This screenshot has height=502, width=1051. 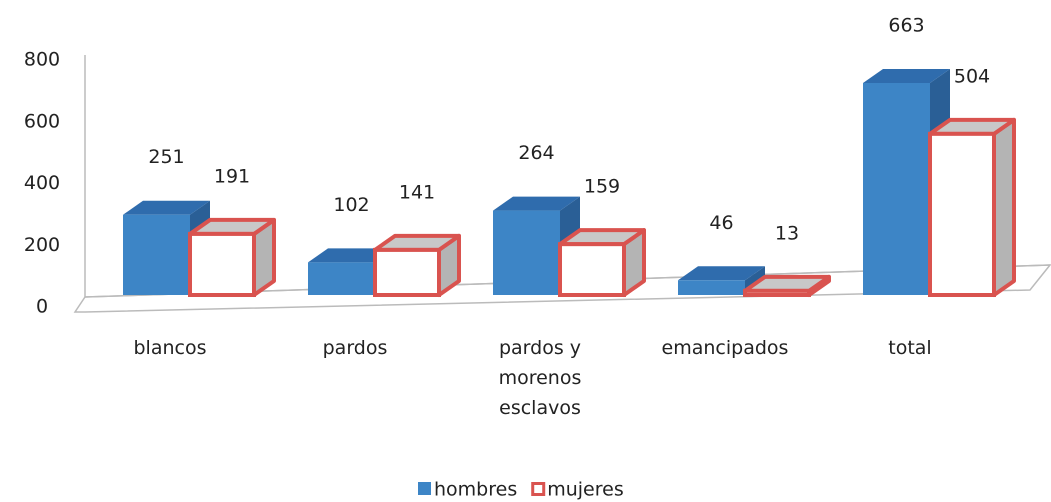 What do you see at coordinates (351, 205) in the screenshot?
I see `value-label: 102` at bounding box center [351, 205].